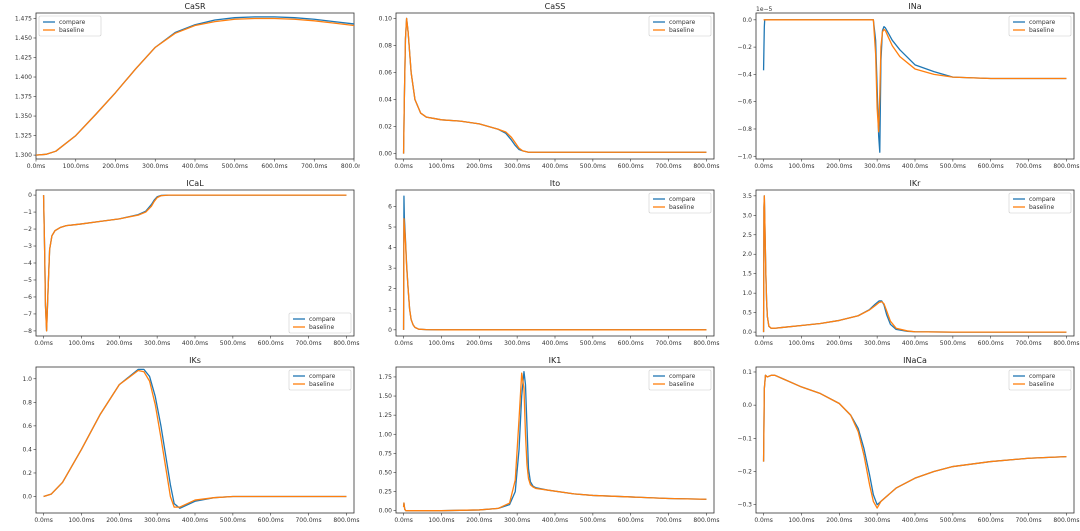 The width and height of the screenshot is (1080, 531). What do you see at coordinates (386, 472) in the screenshot?
I see `y-tick-label: 0.50` at bounding box center [386, 472].